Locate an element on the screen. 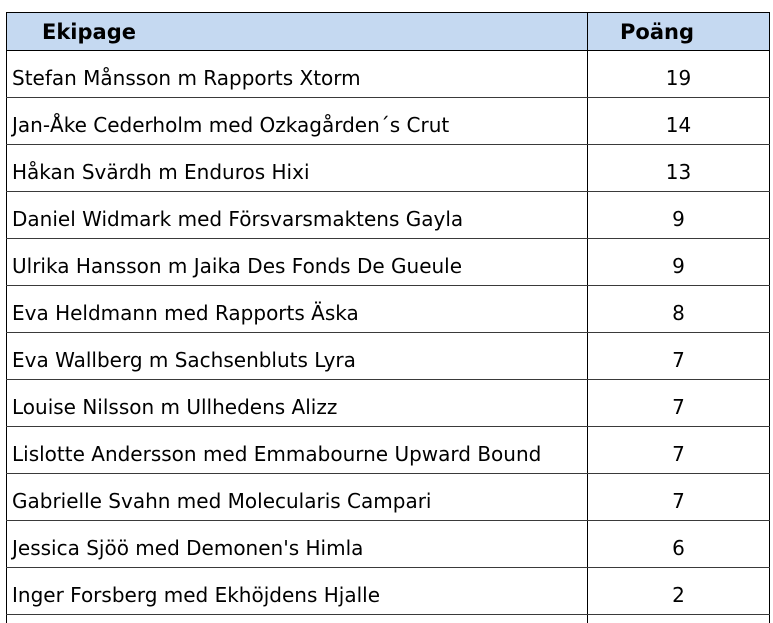  ekipage-cell: Eva Wallberg m Sachsenbluts Lyra is located at coordinates (297, 356).